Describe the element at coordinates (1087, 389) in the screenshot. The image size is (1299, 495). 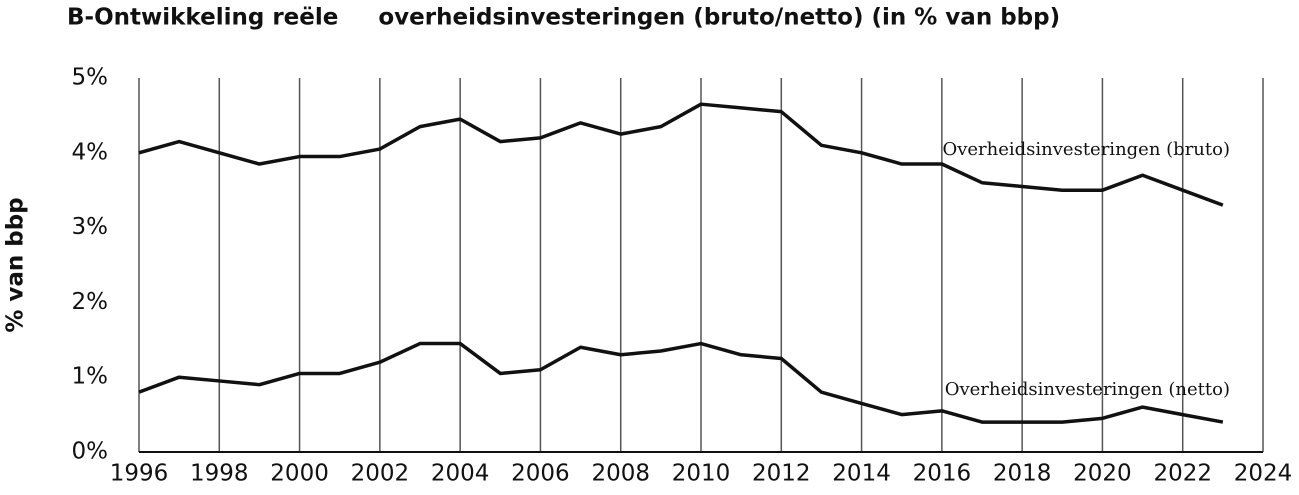
I see `series-label: Overheidsinvesteringen (netto)` at that location.